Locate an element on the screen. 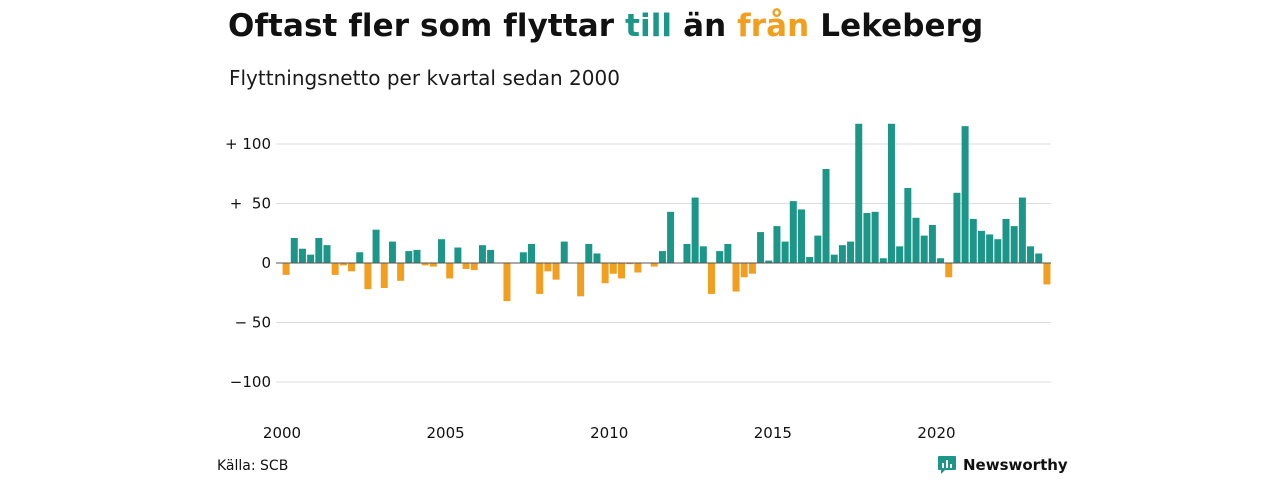 The width and height of the screenshot is (1280, 480). title-fran: från is located at coordinates (773, 26).